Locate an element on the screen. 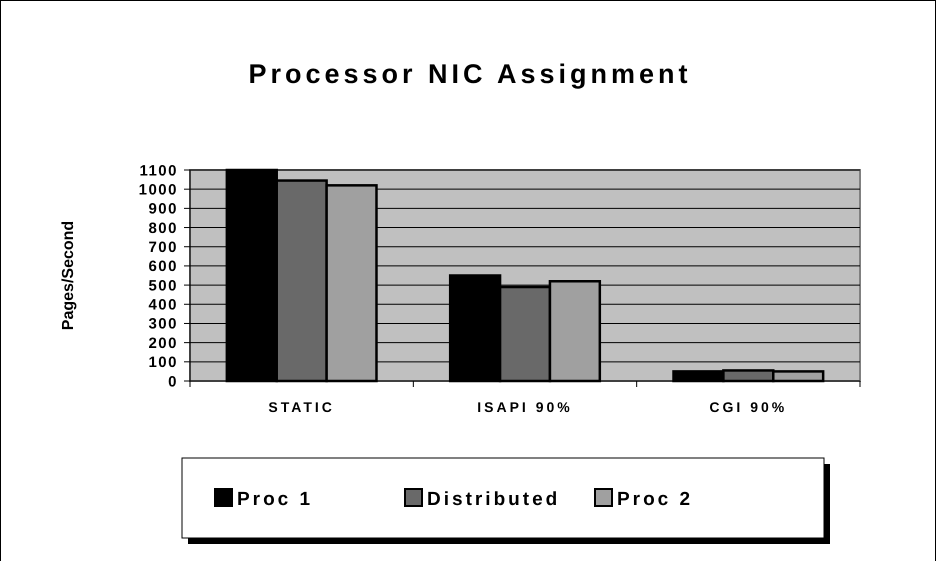  y-tick-label: 200 is located at coordinates (163, 343).